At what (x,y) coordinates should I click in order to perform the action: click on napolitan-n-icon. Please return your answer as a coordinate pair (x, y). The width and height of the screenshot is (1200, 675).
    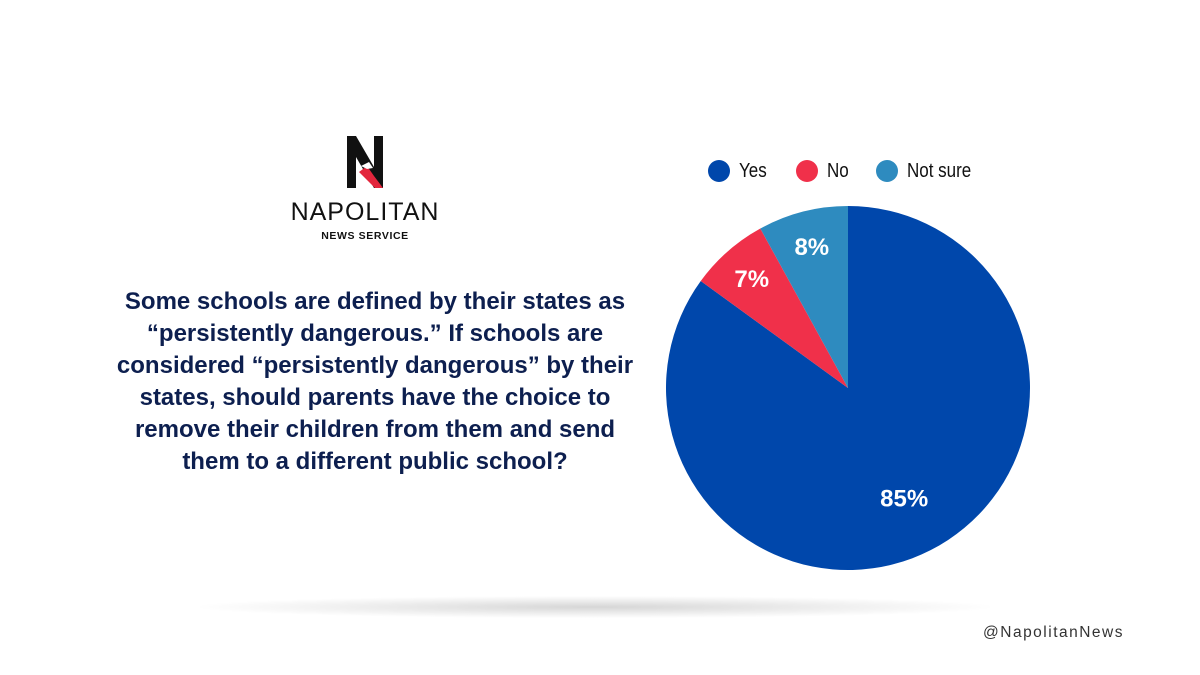
    Looking at the image, I should click on (365, 162).